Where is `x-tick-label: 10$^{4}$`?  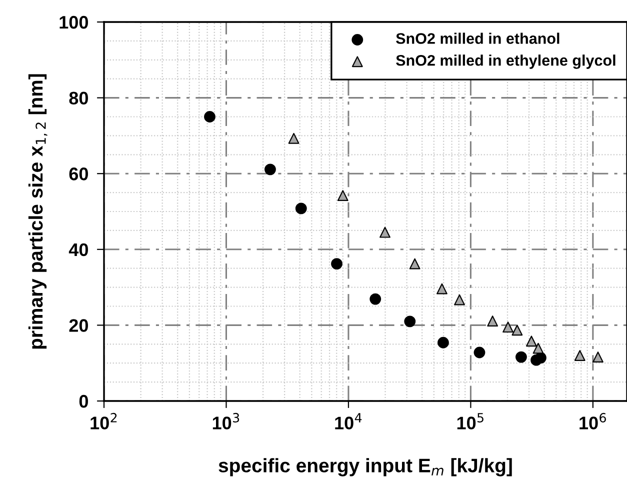 x-tick-label: 10$^{4}$ is located at coordinates (348, 421).